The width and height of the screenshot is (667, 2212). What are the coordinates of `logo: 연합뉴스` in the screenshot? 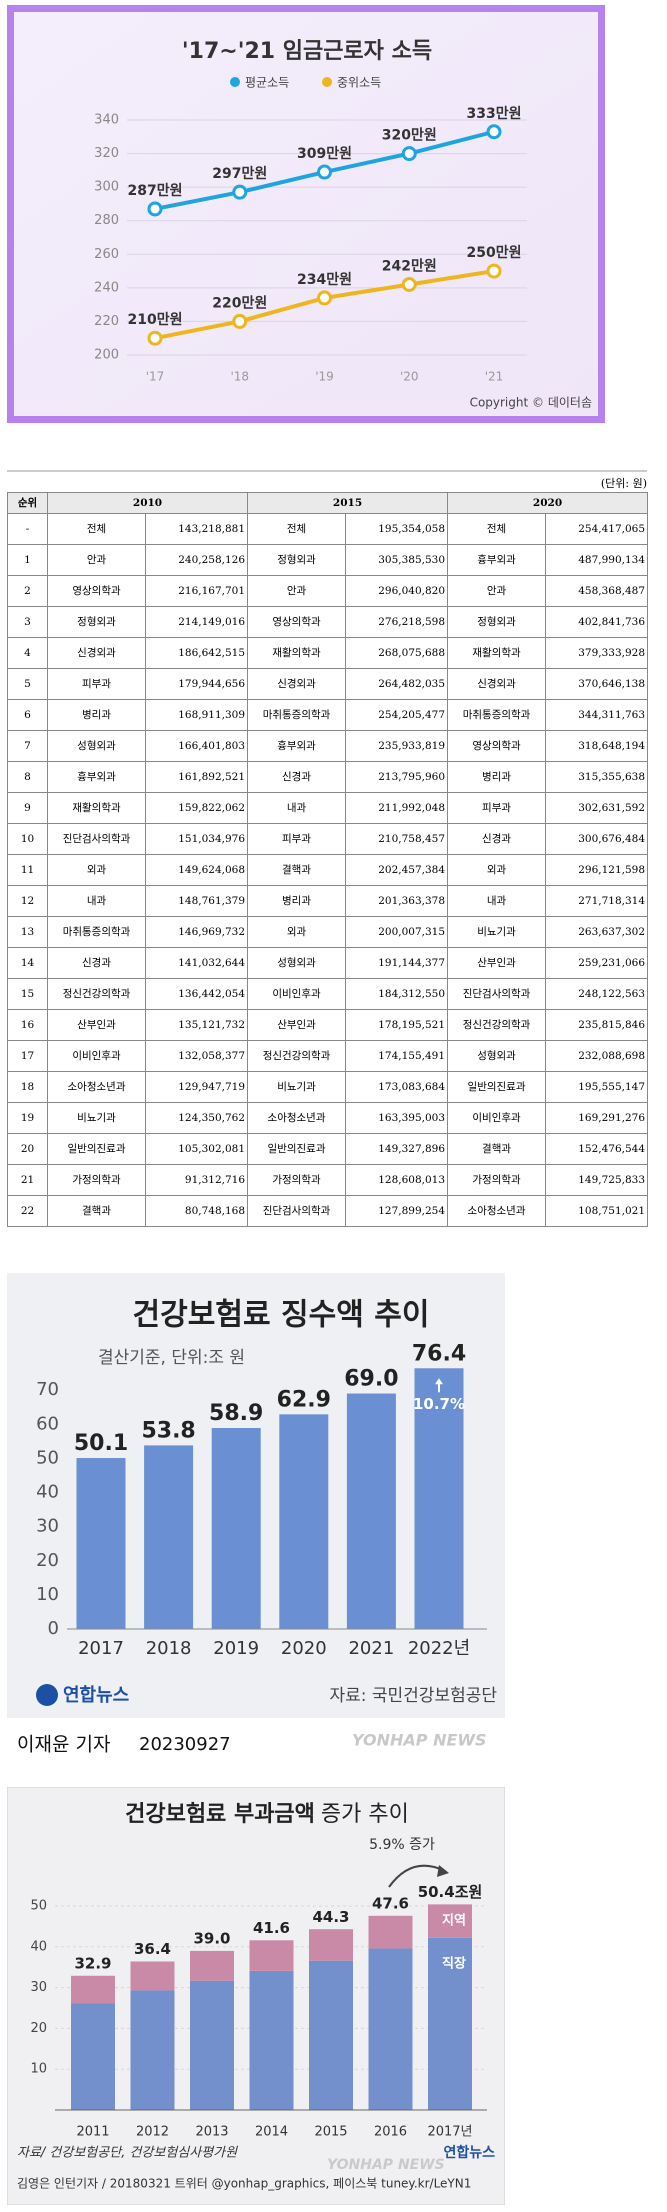 It's located at (96, 1695).